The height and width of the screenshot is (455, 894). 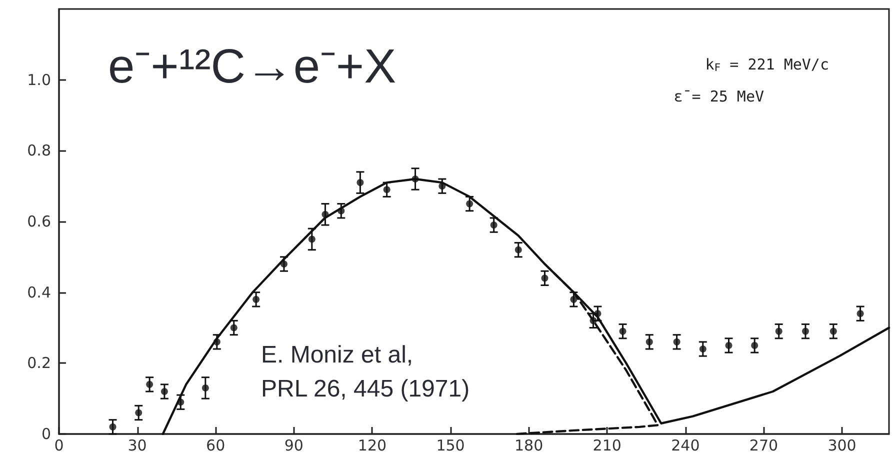 I want to click on x-tick-label: 0, so click(x=59, y=445).